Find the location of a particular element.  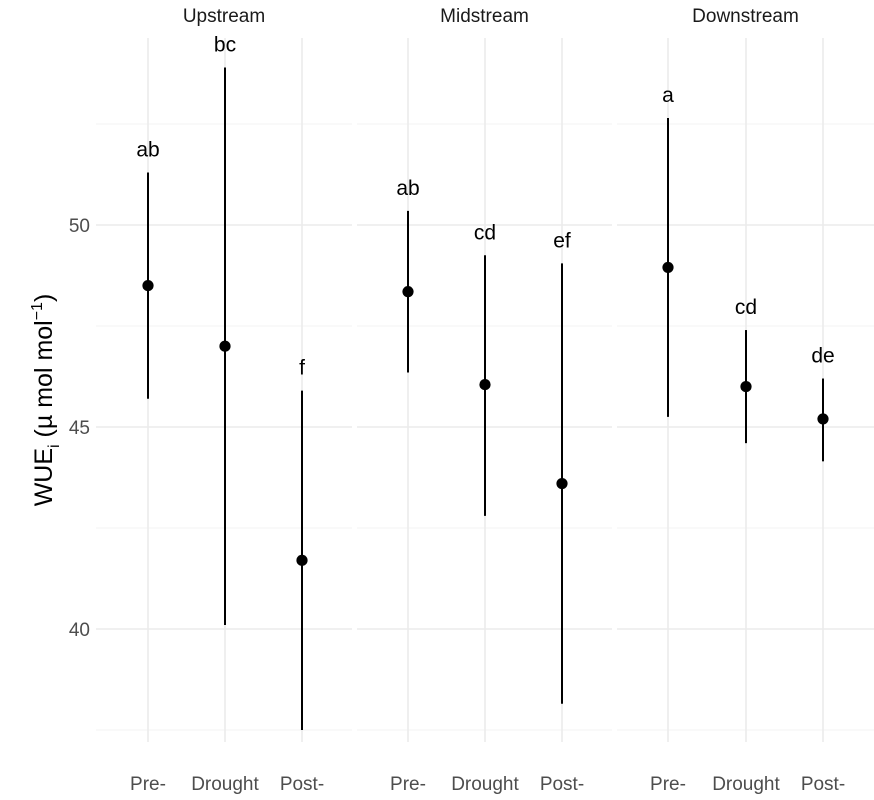

y-tick-labels: 40 45 50 is located at coordinates (79, 428).